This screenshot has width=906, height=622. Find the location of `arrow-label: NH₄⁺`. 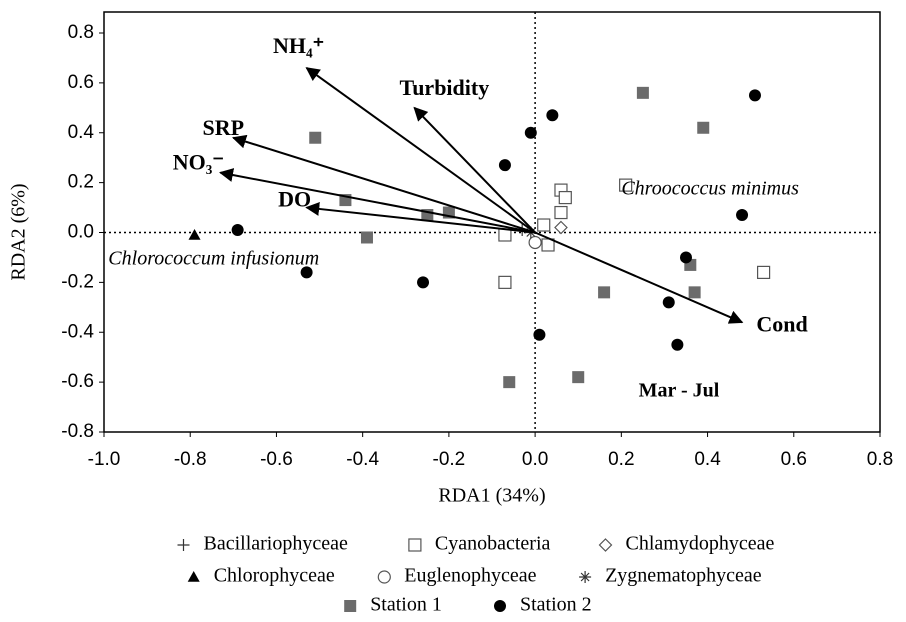

arrow-label: NH₄⁺ is located at coordinates (298, 45).